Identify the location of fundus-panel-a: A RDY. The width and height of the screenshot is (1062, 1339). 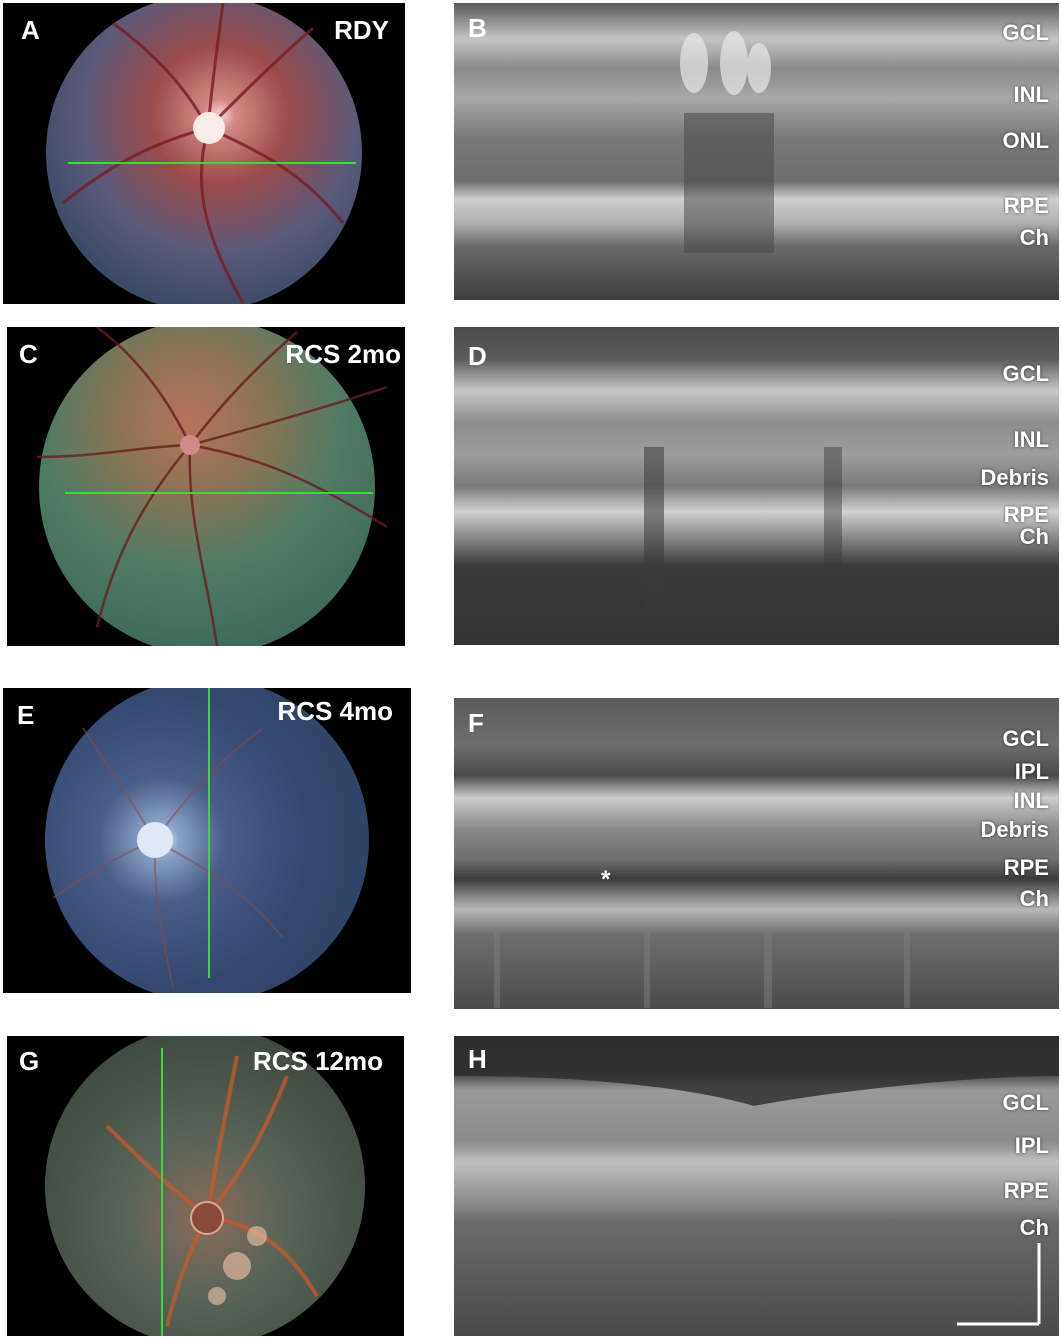
(204, 153).